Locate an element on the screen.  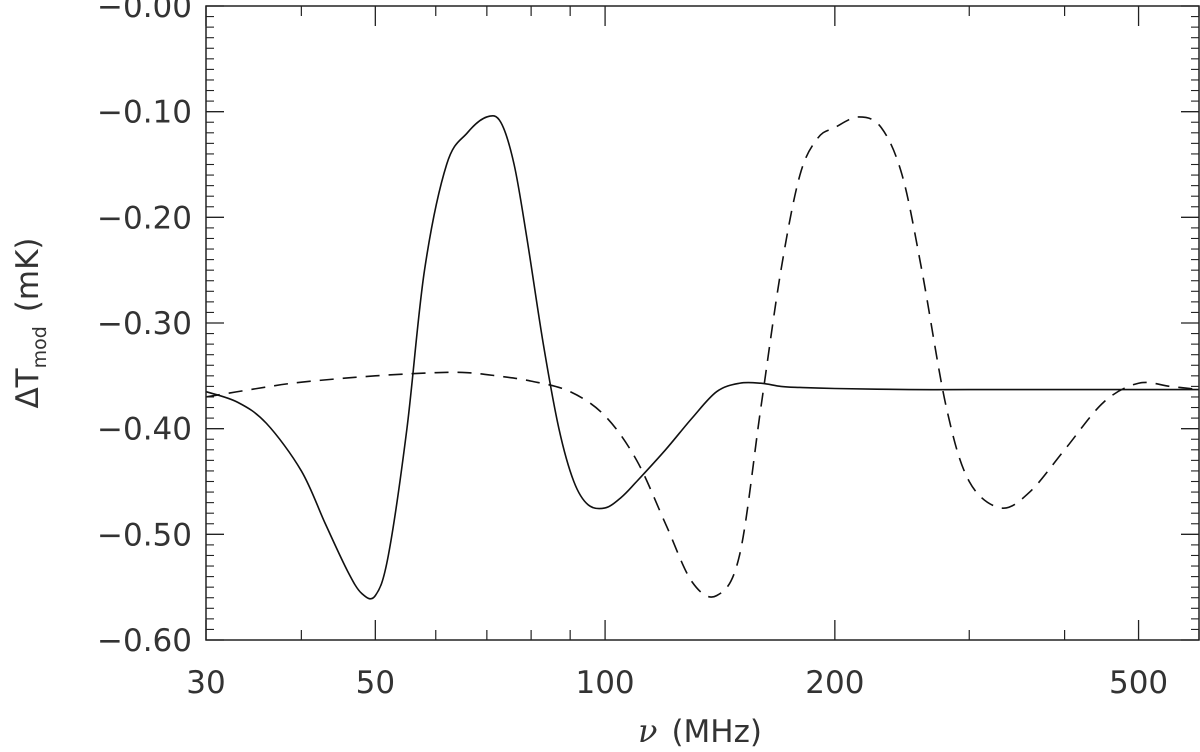
y-tick-labels: −0.00 −0.10 −0.20 −0.30 −0.40 −0.50 −0.60 is located at coordinates (144, 329).